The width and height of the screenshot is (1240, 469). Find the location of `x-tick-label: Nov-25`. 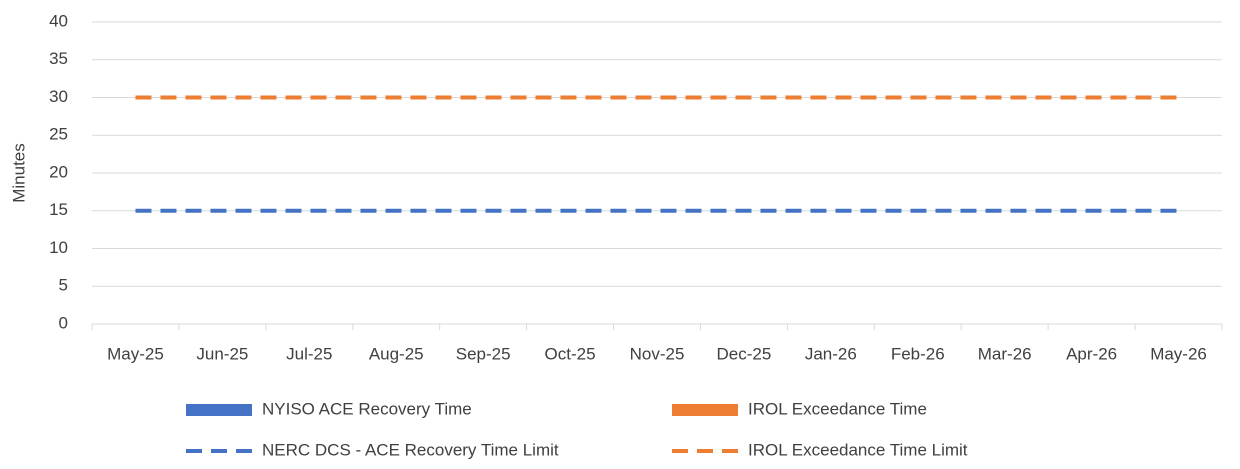

x-tick-label: Nov-25 is located at coordinates (657, 353).